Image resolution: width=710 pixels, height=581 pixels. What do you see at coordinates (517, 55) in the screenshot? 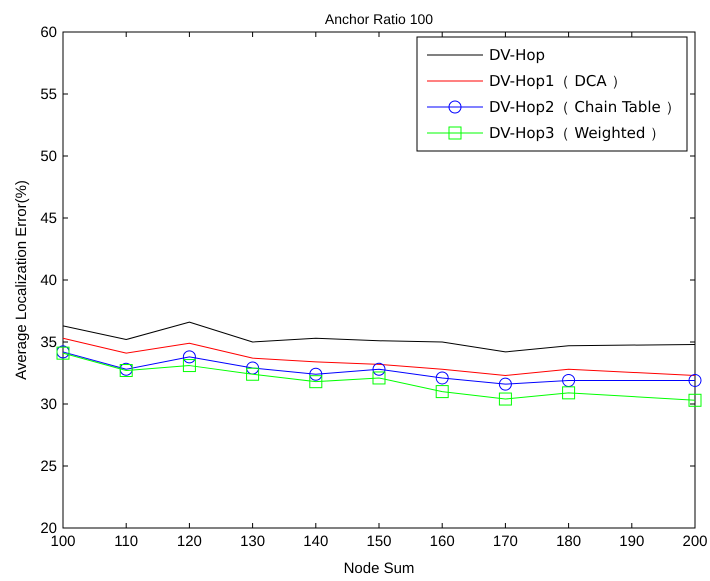
I see `legend-label: DV-Hop` at bounding box center [517, 55].